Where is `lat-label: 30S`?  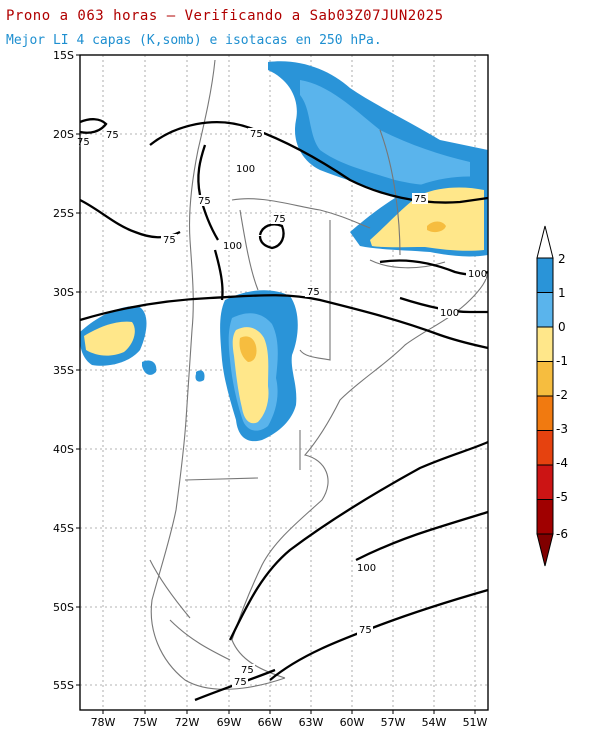 lat-label: 30S is located at coordinates (63, 292).